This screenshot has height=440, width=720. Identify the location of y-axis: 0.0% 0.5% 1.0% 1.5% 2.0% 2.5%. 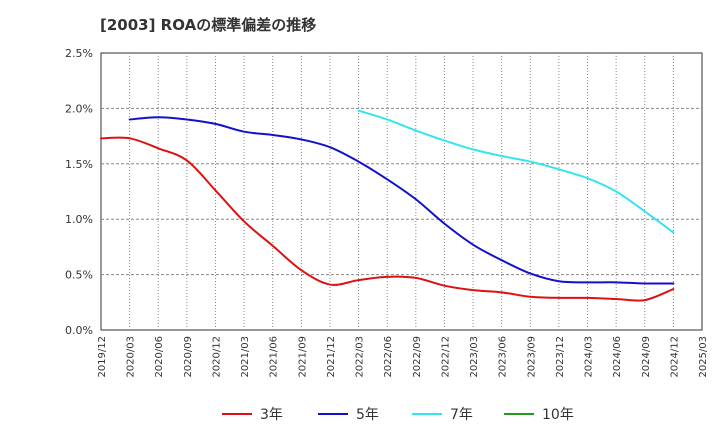
(79, 192).